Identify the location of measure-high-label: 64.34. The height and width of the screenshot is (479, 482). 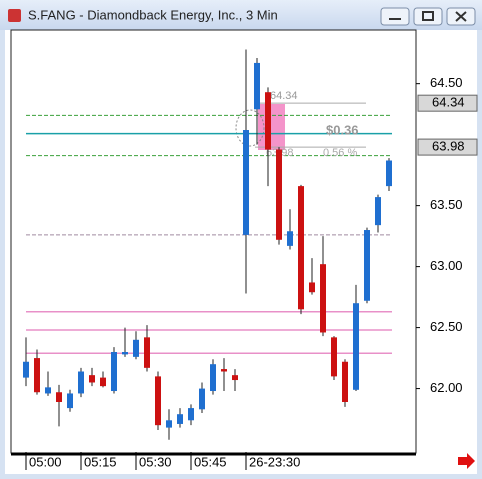
(284, 96).